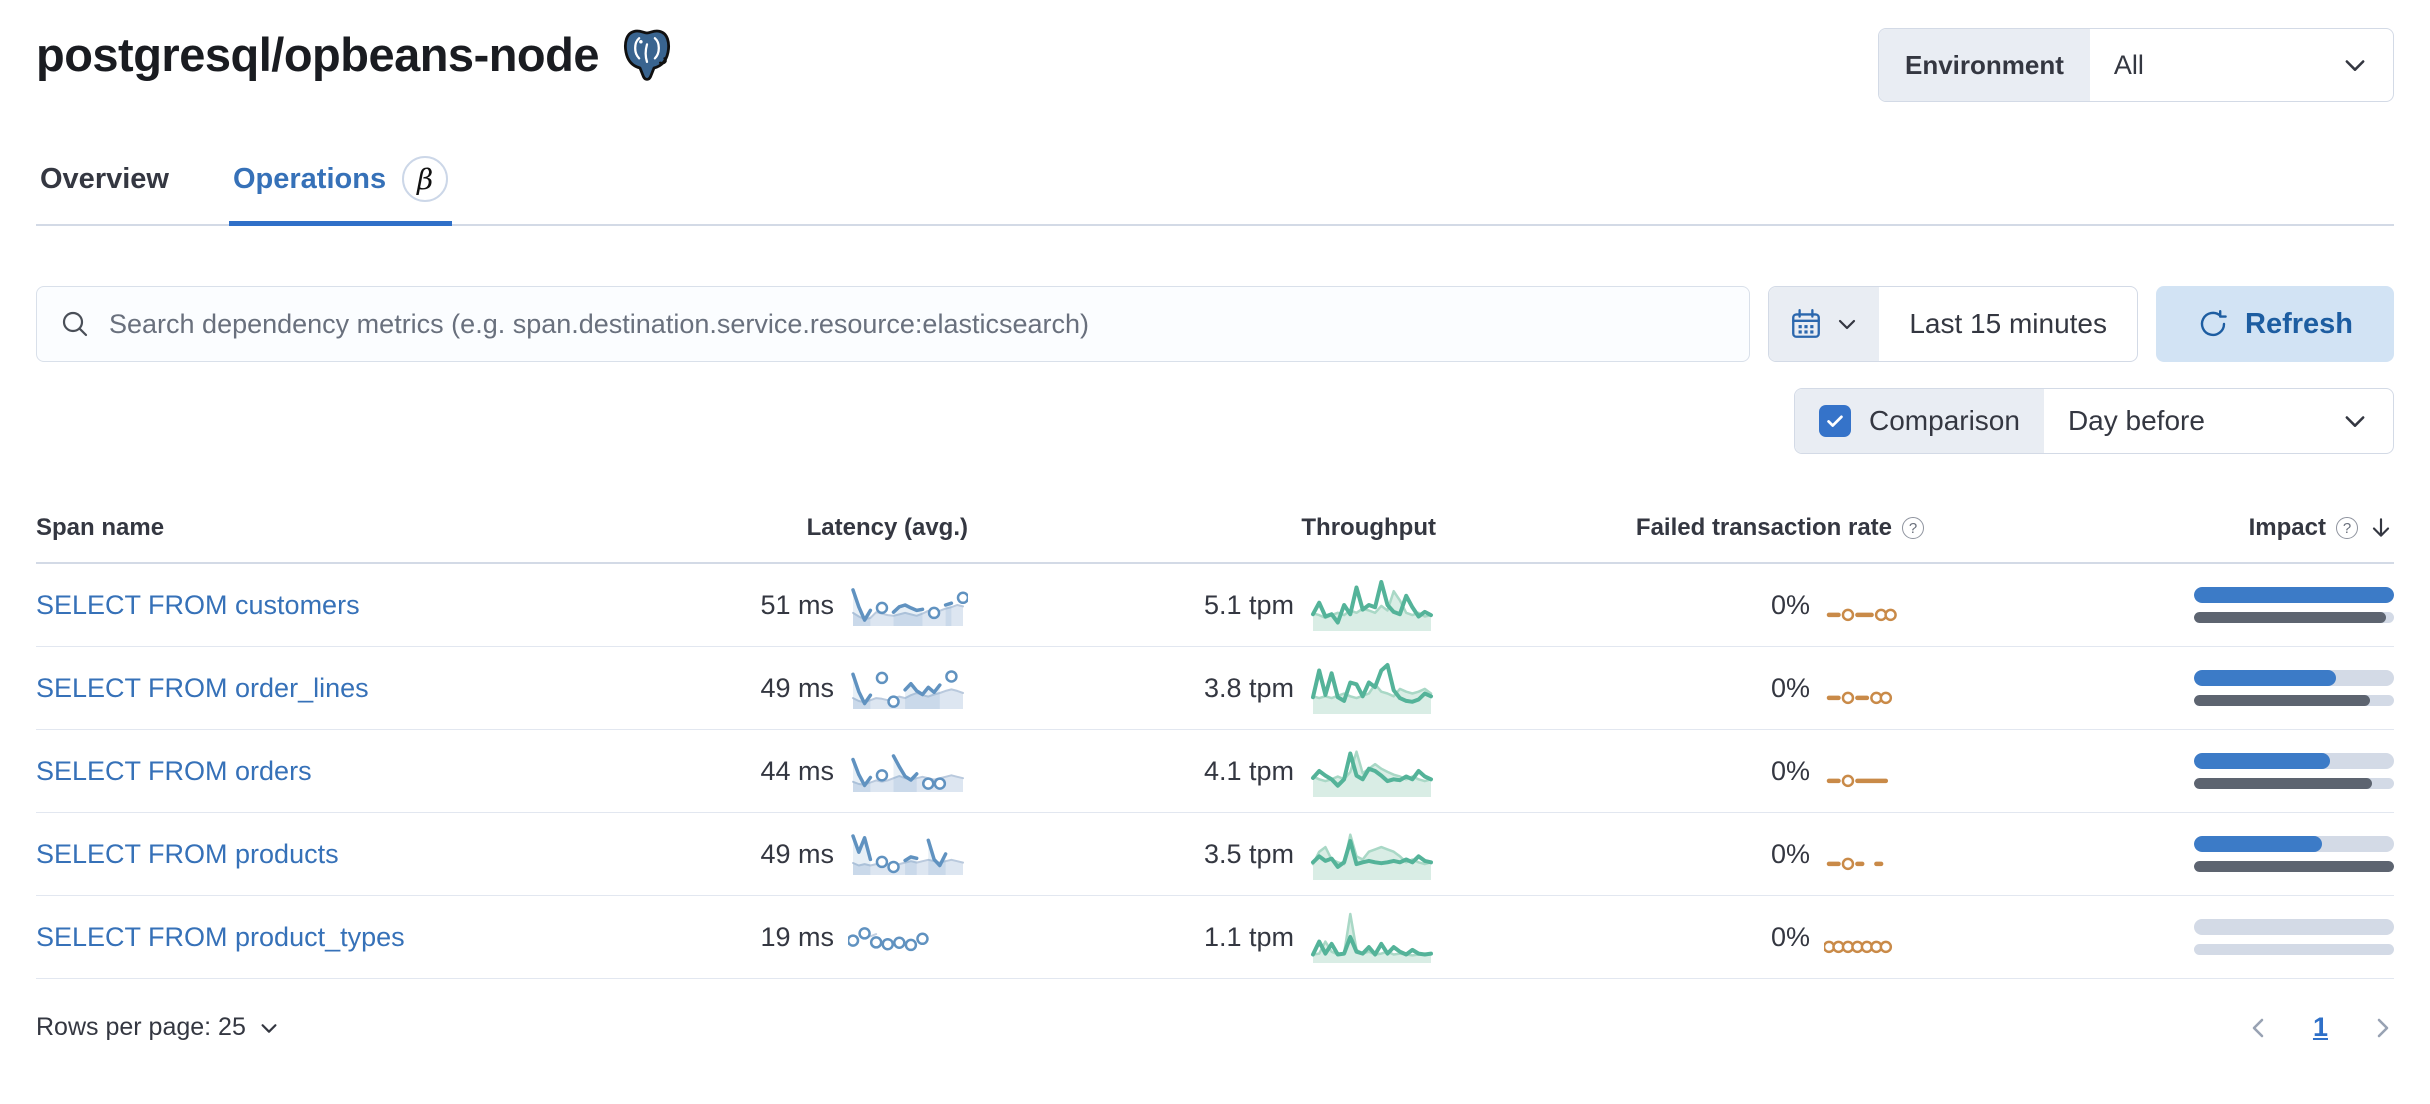  What do you see at coordinates (1215, 1027) in the screenshot?
I see `table-footer: Rows per page: 25 1` at bounding box center [1215, 1027].